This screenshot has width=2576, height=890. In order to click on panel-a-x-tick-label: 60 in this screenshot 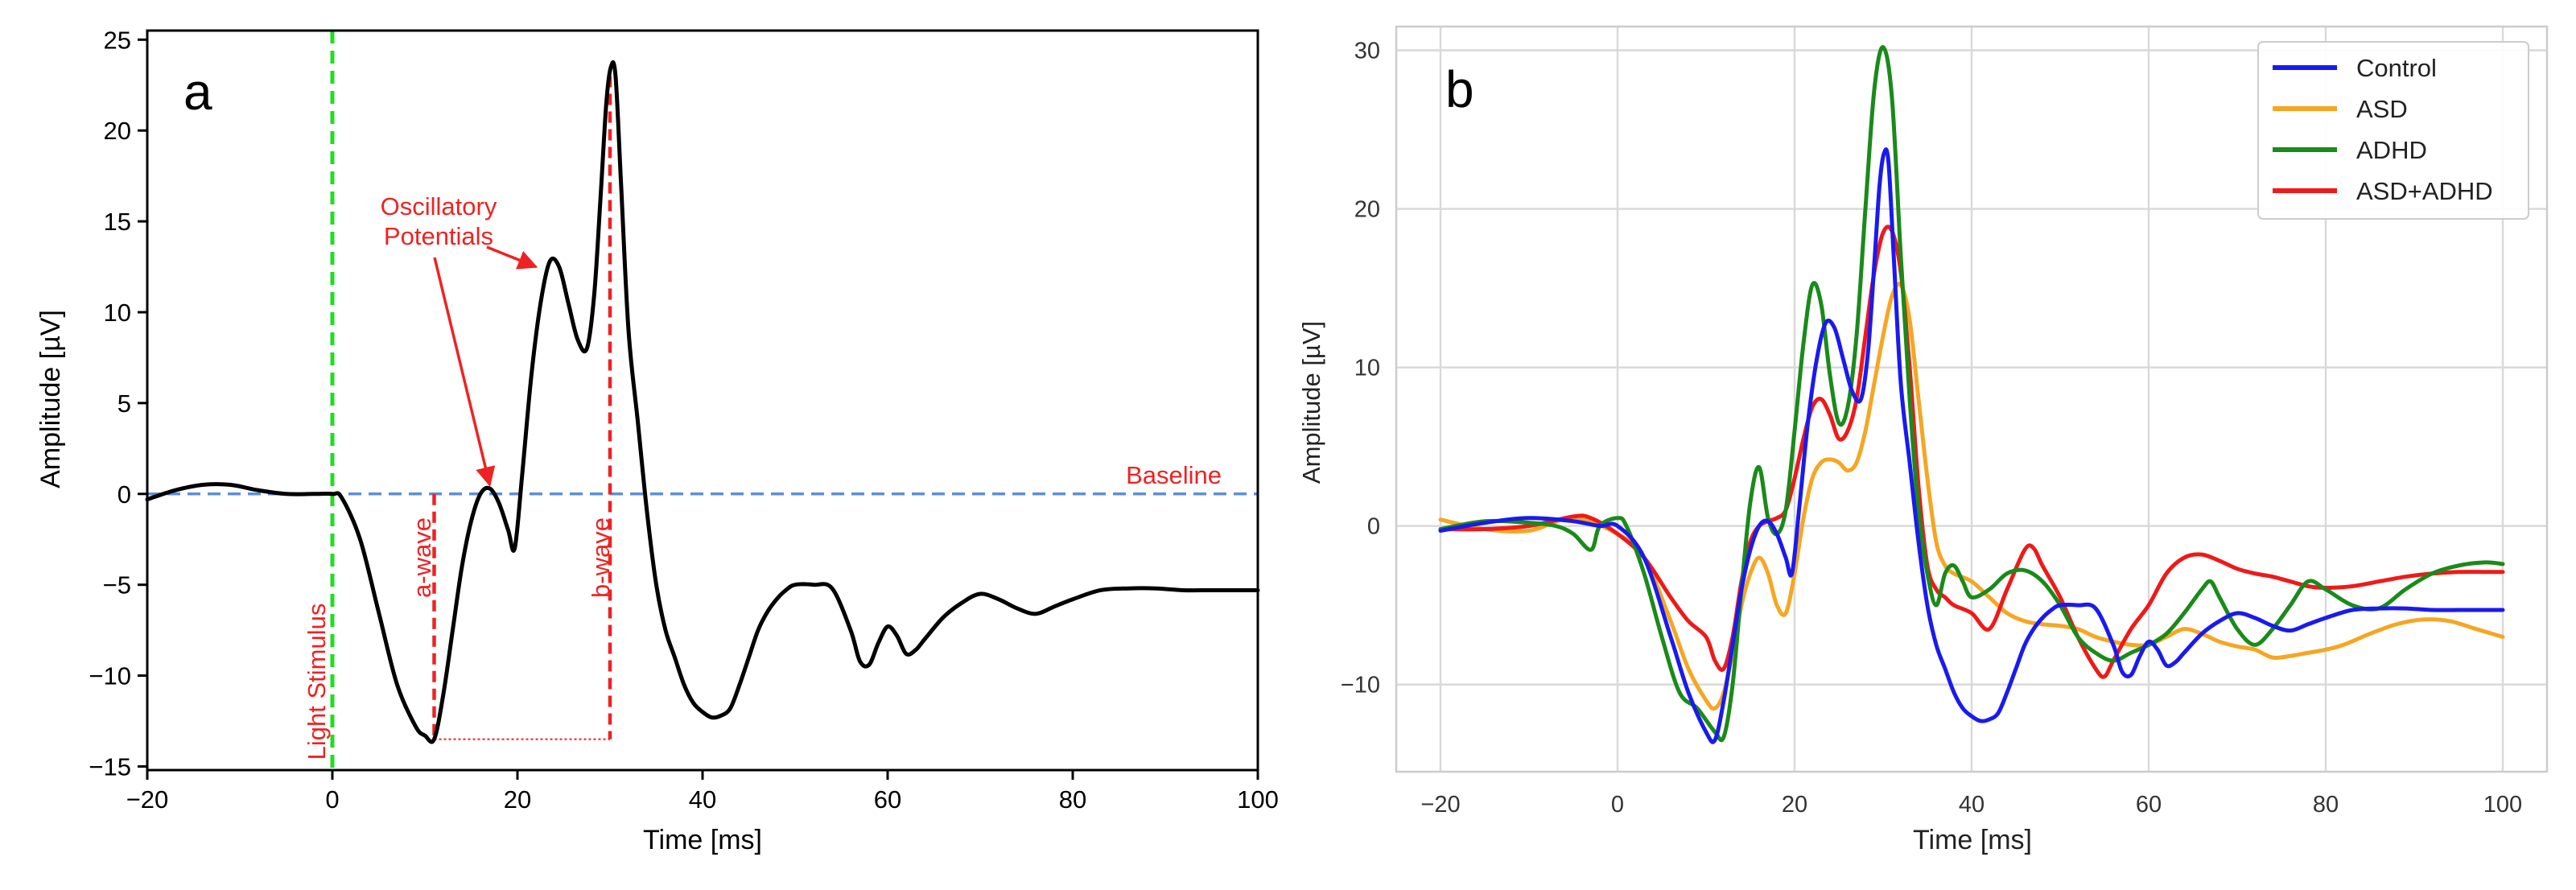, I will do `click(887, 799)`.